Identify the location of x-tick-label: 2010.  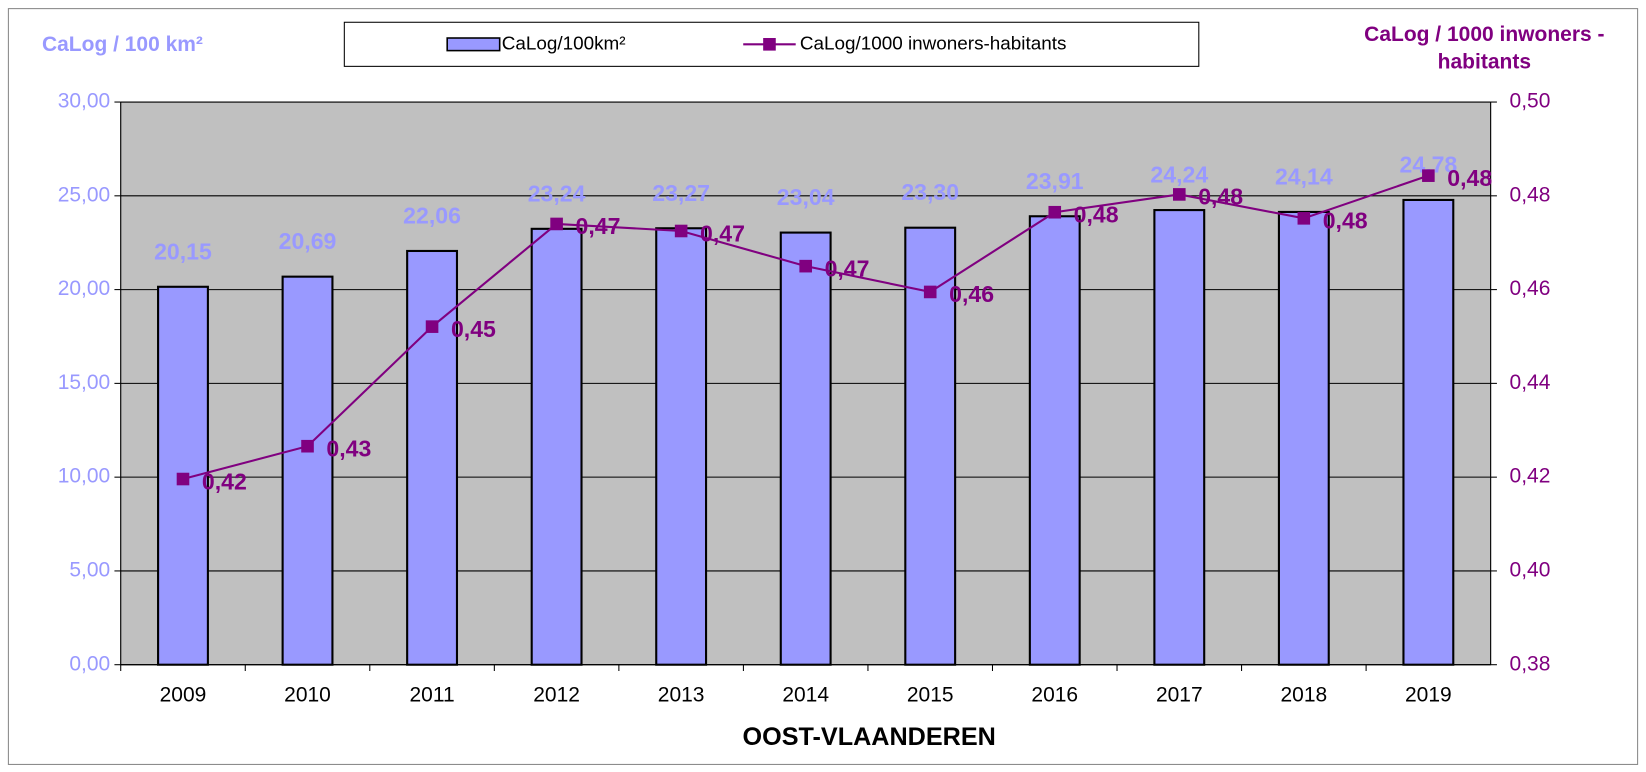
(307, 695).